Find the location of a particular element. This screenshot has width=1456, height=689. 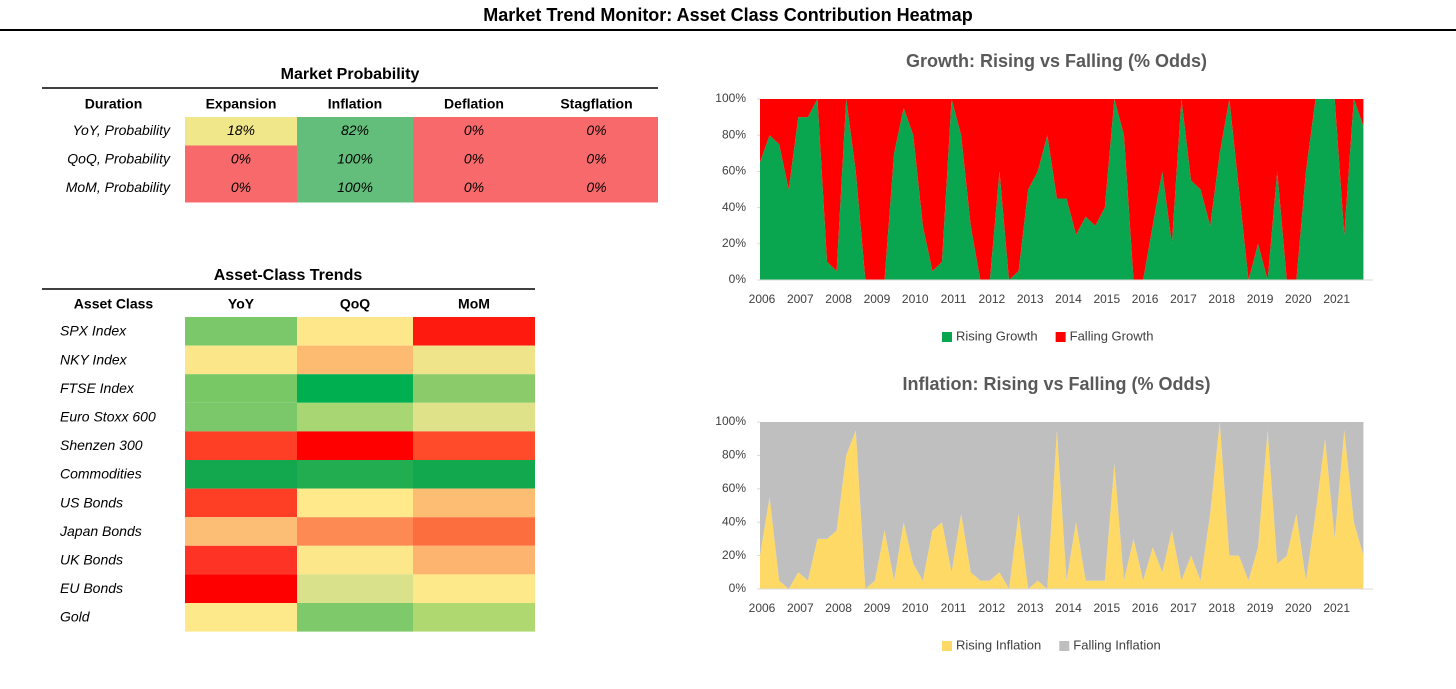

row-label: UK Bonds is located at coordinates (91, 560).